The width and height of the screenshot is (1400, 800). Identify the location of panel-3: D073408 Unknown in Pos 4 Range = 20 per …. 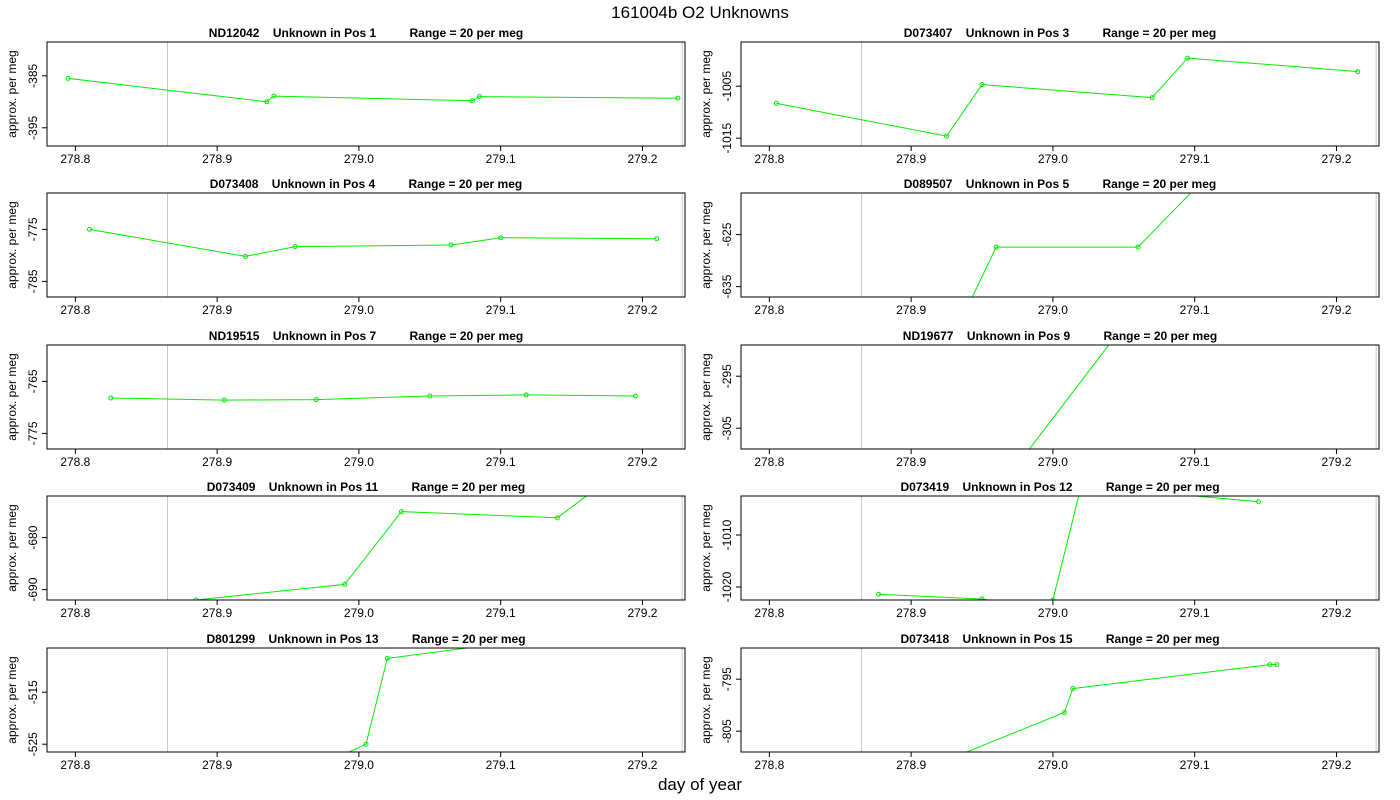
(345, 247).